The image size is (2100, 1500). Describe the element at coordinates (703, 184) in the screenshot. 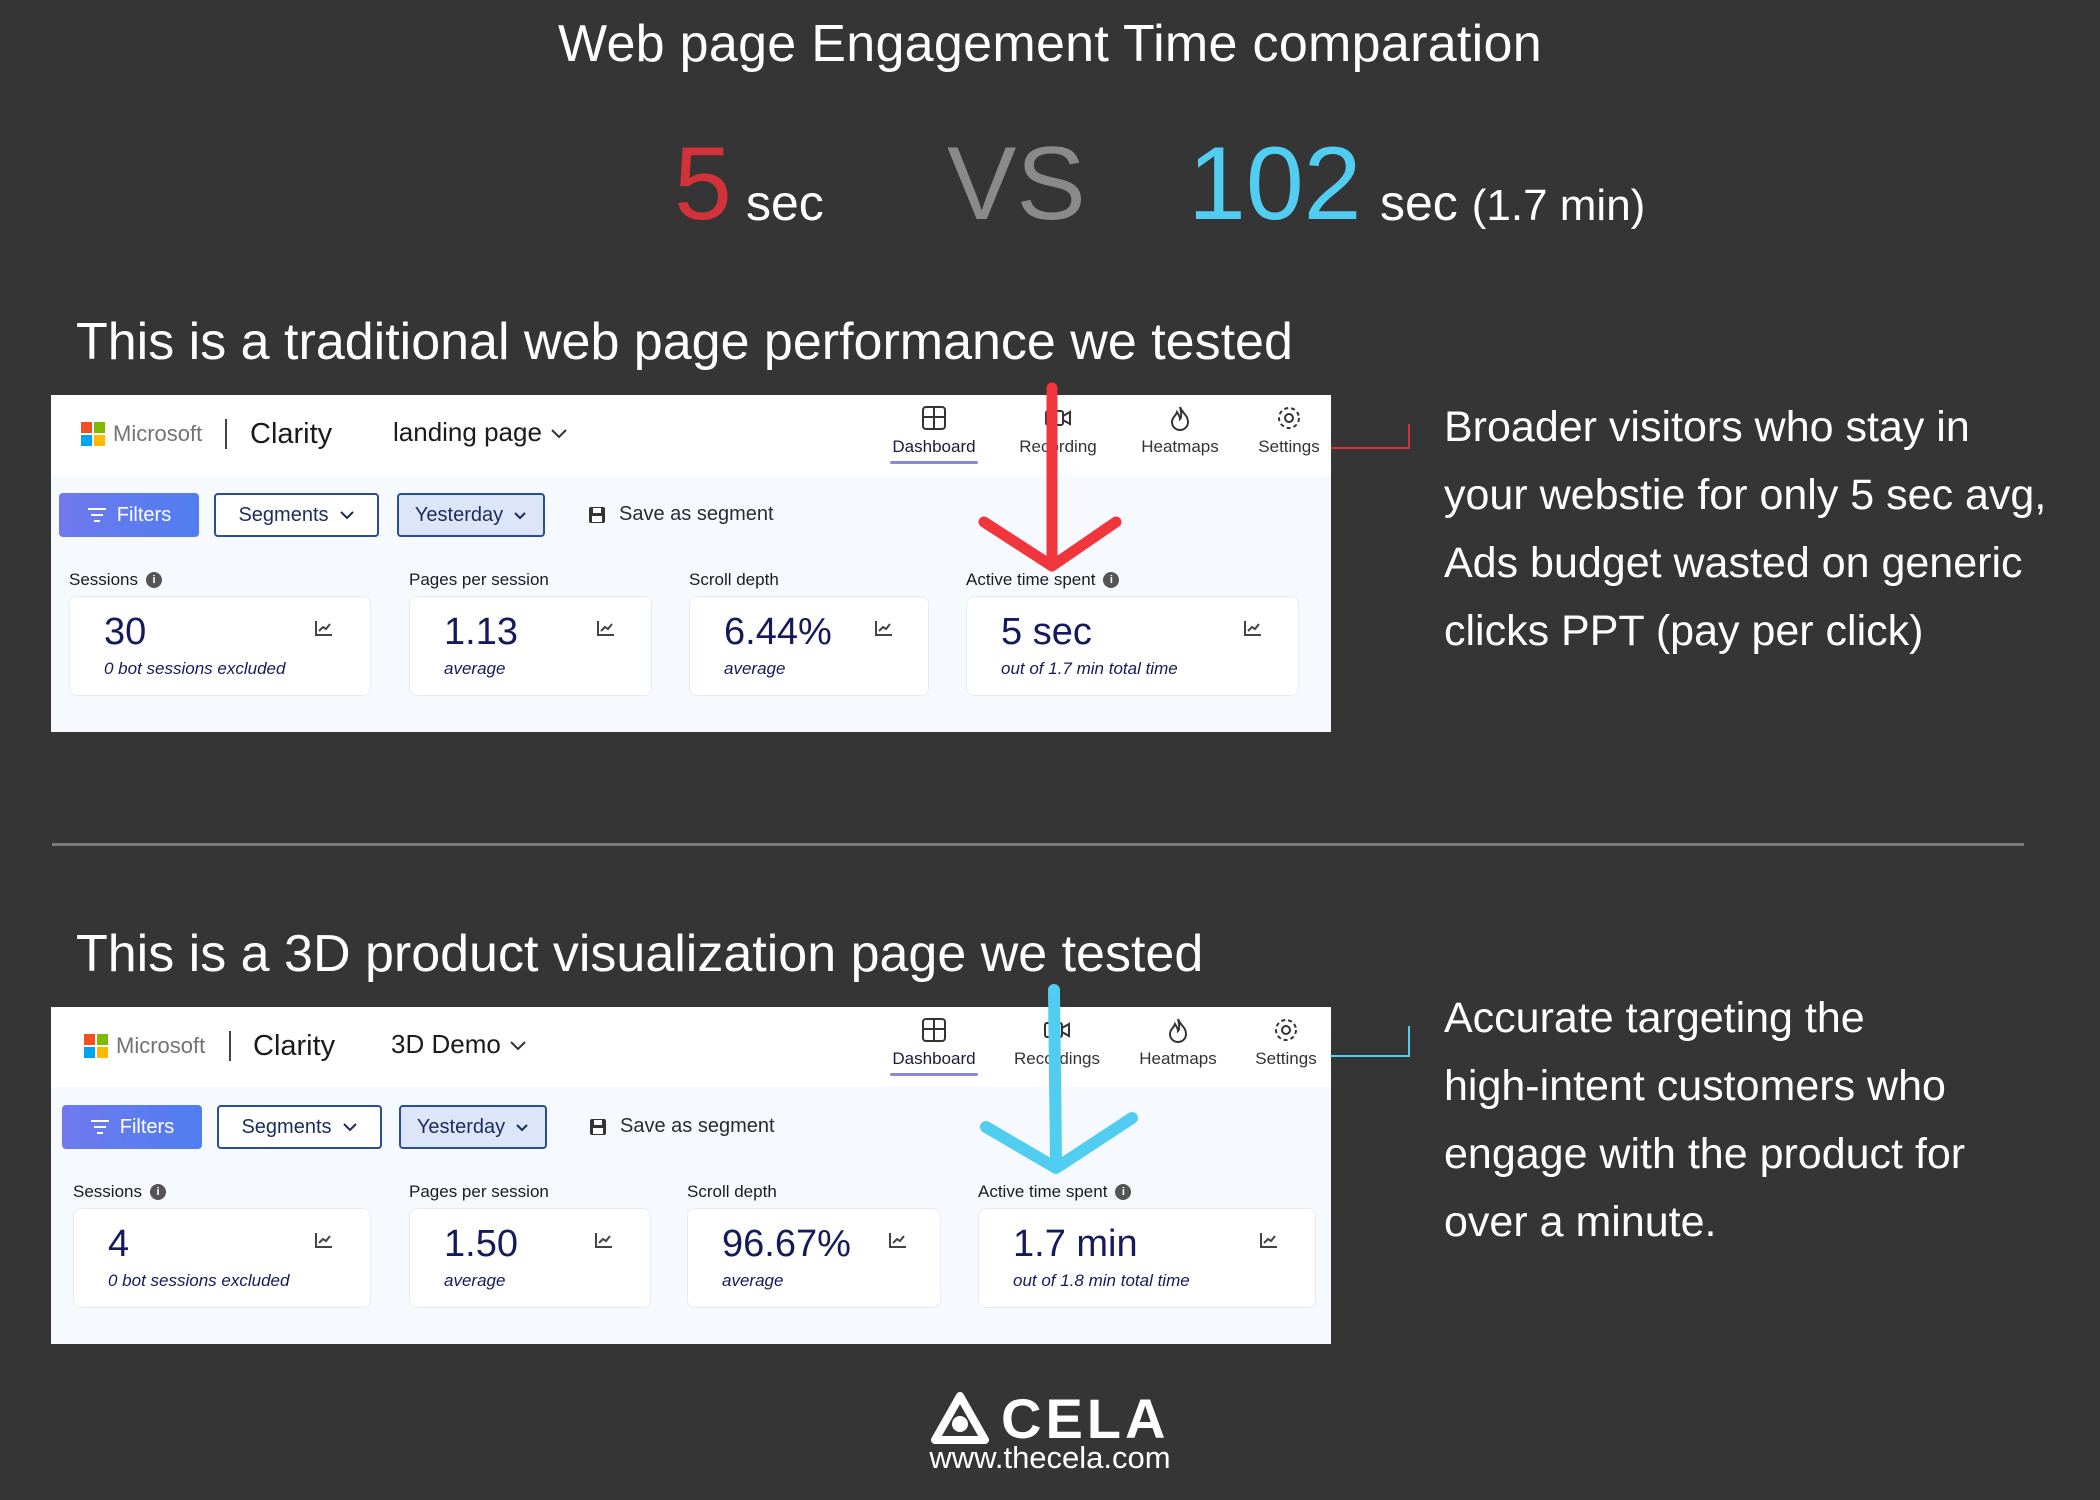

I see `left-engagement-value: 5` at that location.